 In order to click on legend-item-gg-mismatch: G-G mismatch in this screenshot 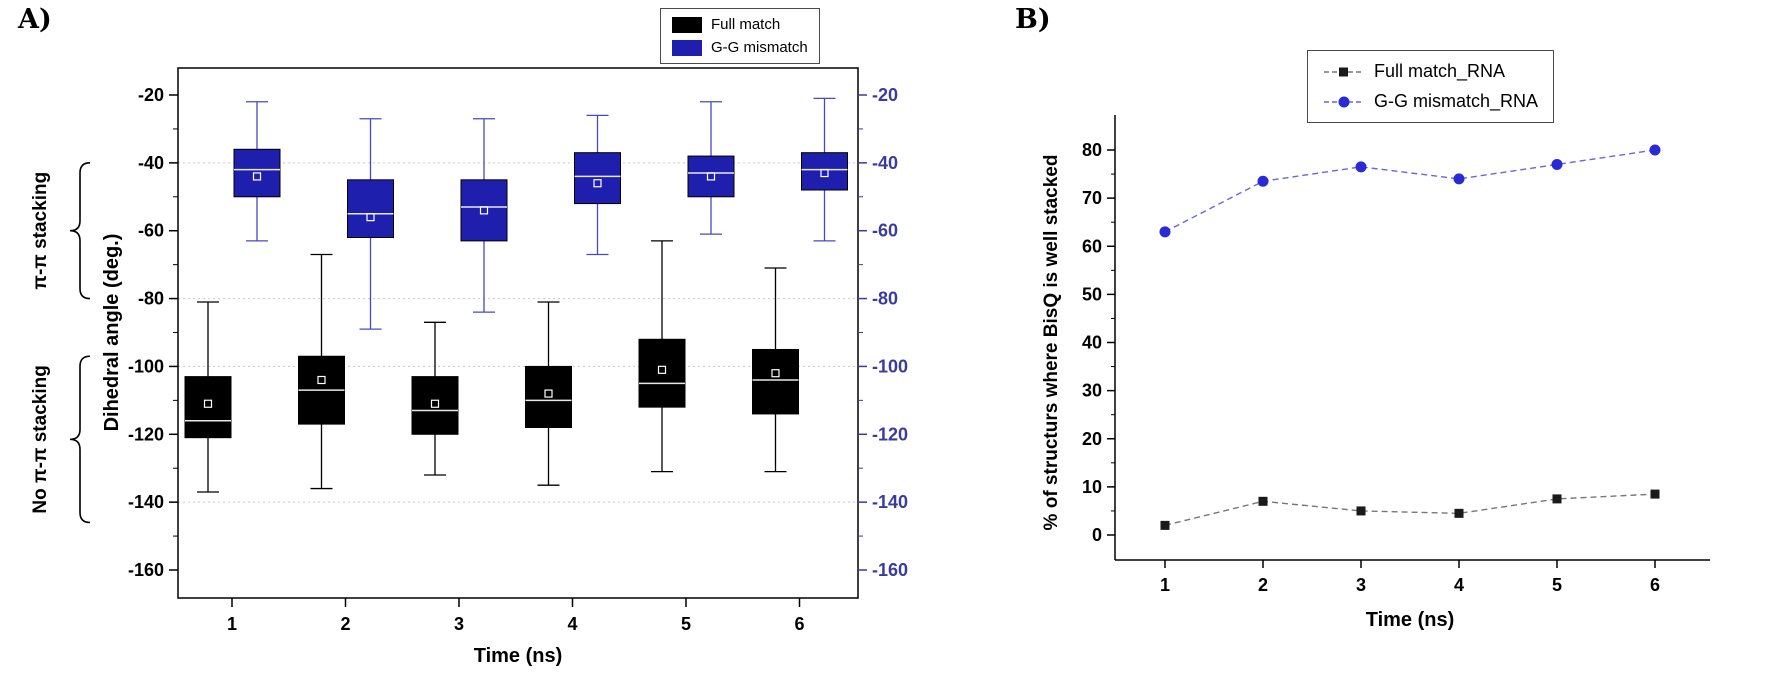, I will do `click(740, 47)`.